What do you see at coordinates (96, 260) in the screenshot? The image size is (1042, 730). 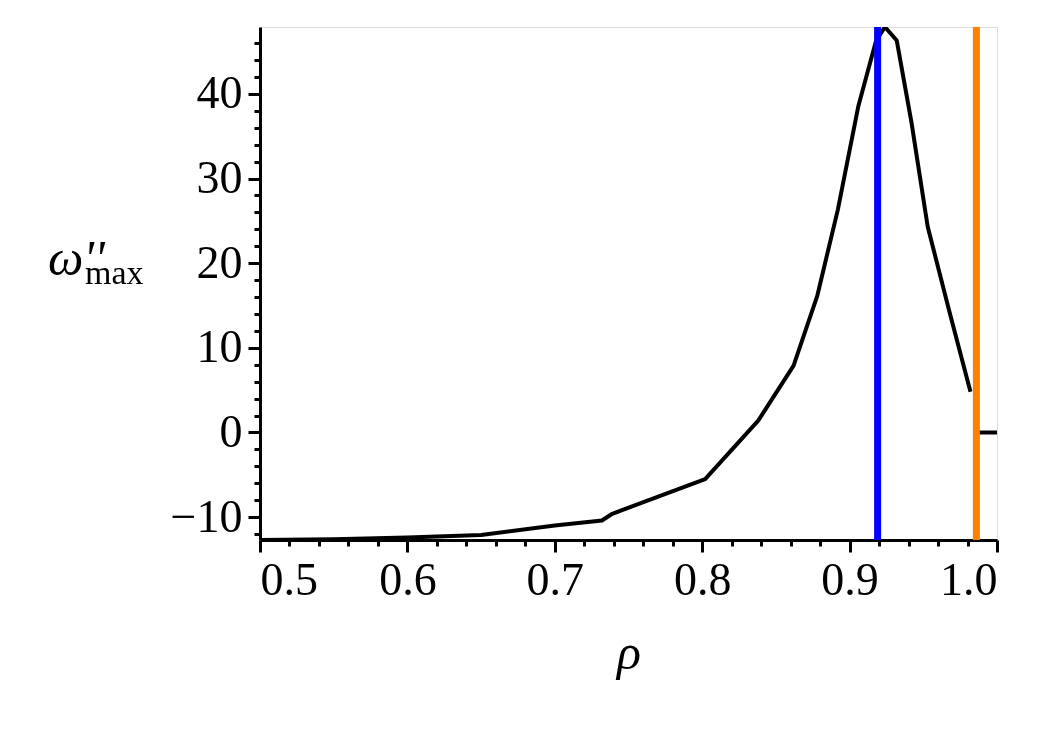 I see `y-axis-title: ω''max` at bounding box center [96, 260].